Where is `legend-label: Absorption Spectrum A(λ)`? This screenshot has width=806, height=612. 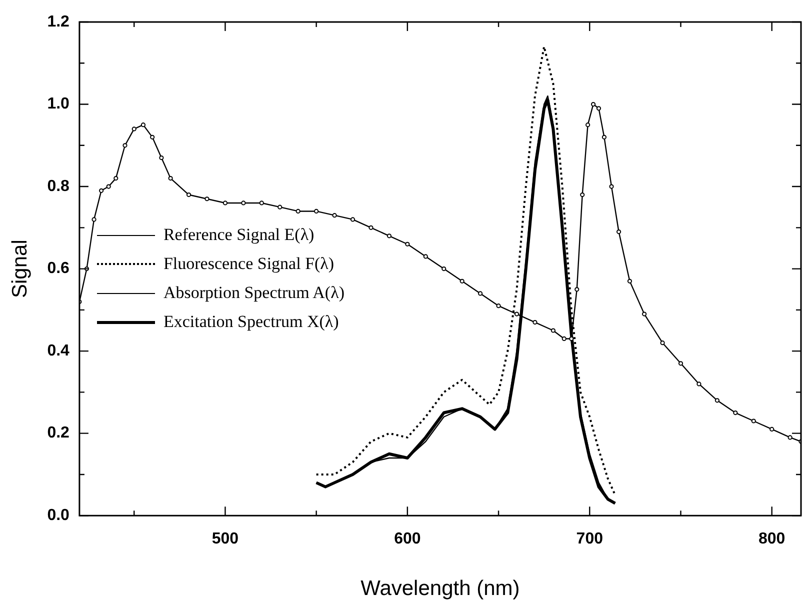
legend-label: Absorption Spectrum A(λ) is located at coordinates (253, 293).